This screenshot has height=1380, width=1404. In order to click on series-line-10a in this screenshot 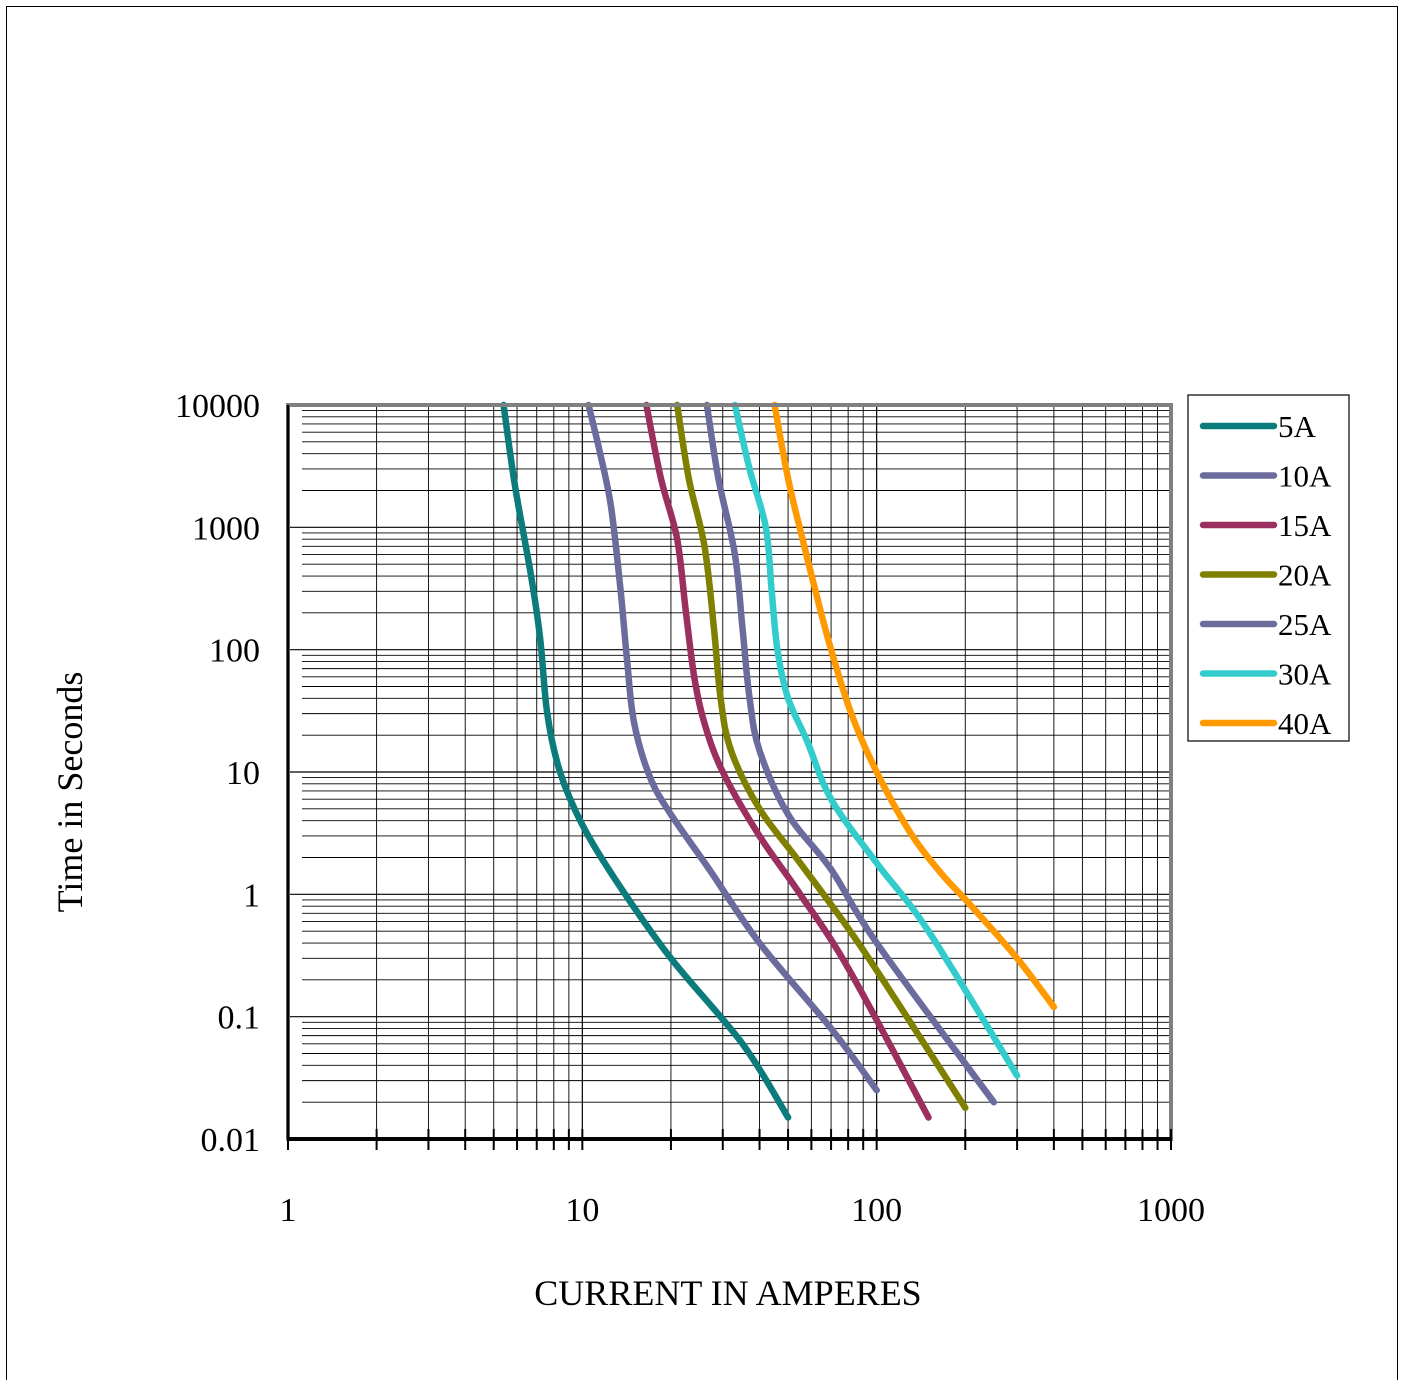, I will do `click(732, 747)`.